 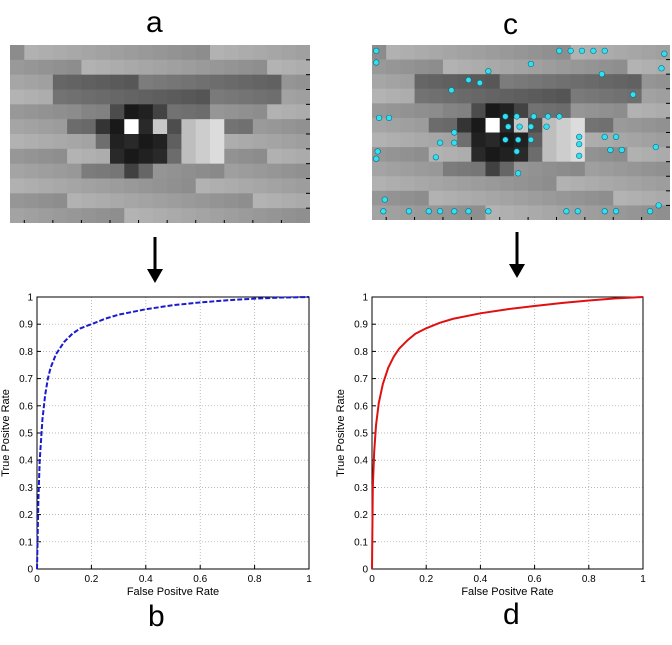 I want to click on panel-label-c: c, so click(x=510, y=24).